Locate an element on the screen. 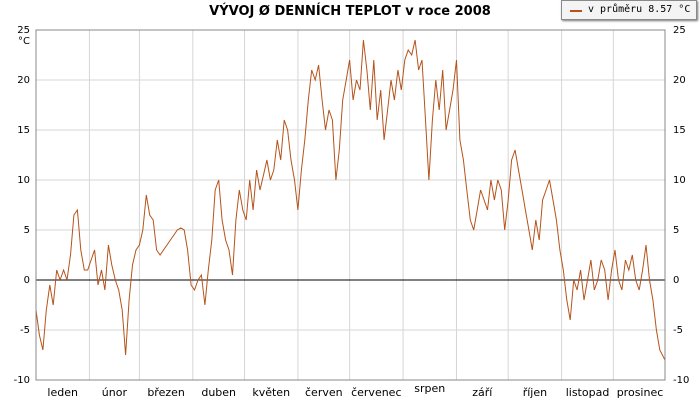 The image size is (700, 400). month-label: srpen is located at coordinates (429, 388).